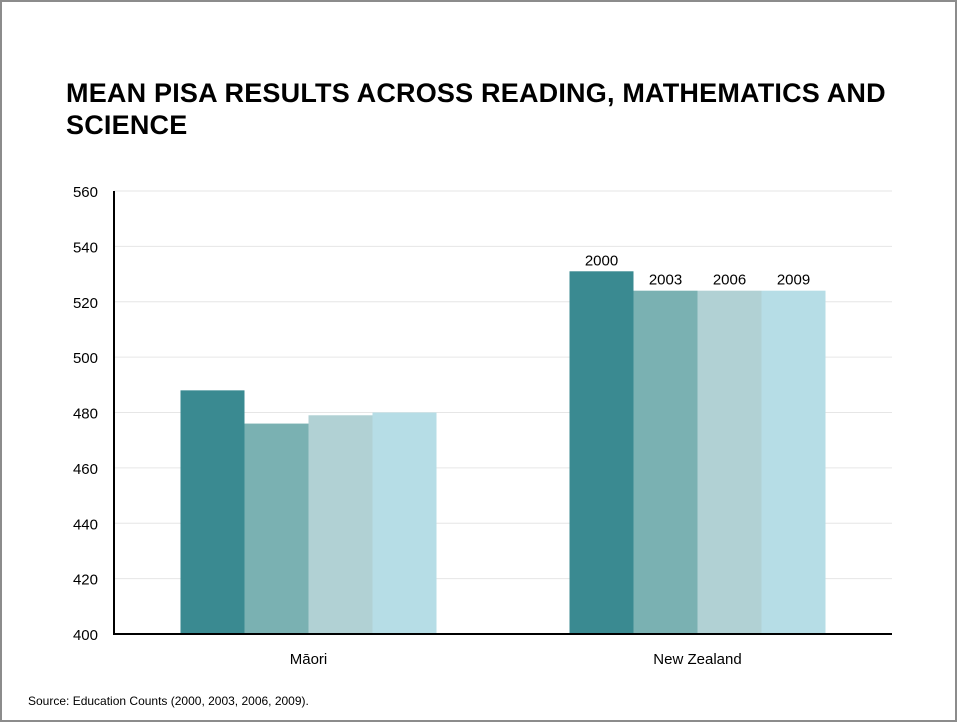 The width and height of the screenshot is (957, 722). I want to click on y-tick-label: 400, so click(85, 635).